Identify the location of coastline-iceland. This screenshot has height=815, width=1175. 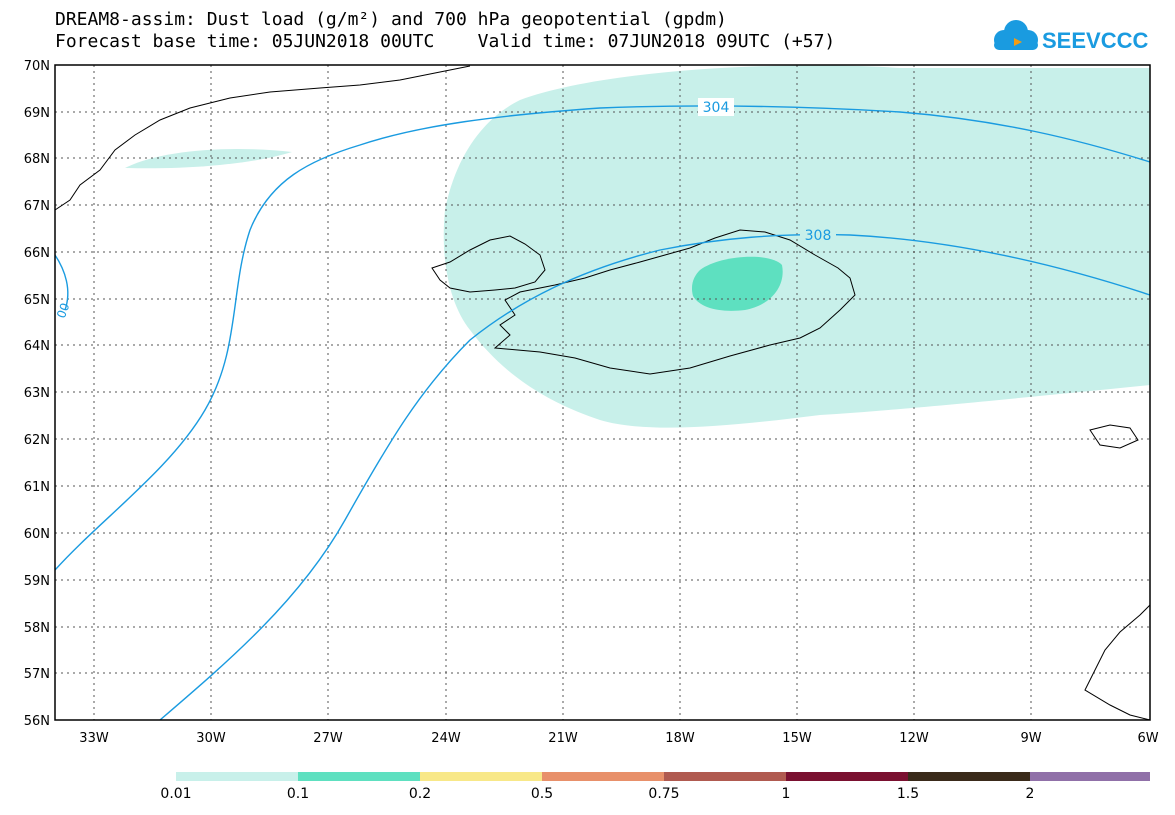
(674, 302).